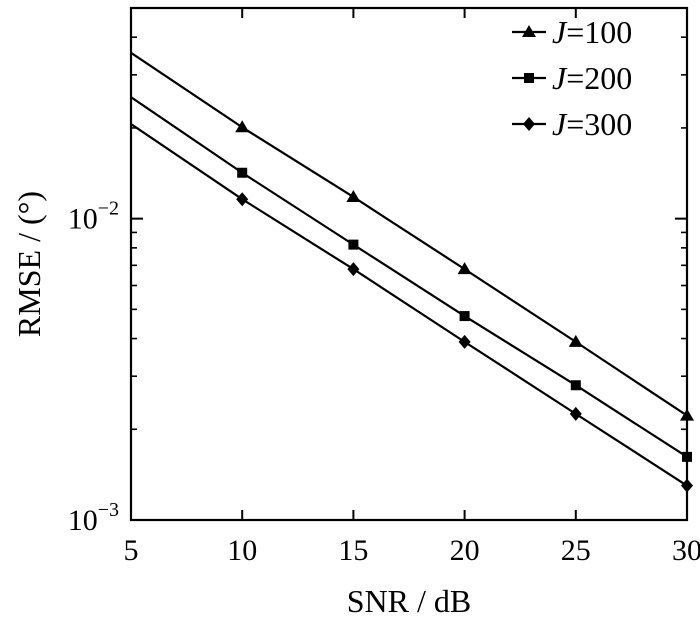 This screenshot has height=622, width=700. What do you see at coordinates (465, 550) in the screenshot?
I see `x-tick-label: 20` at bounding box center [465, 550].